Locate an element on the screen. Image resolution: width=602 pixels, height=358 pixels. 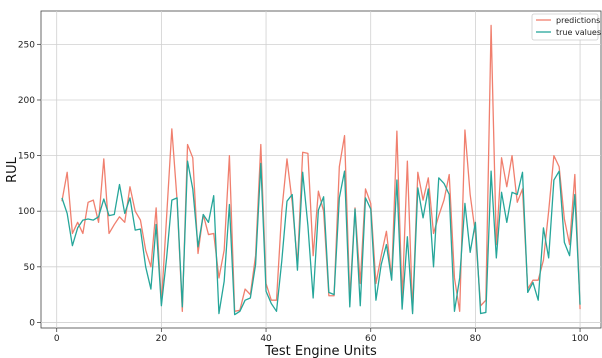
y-tick-label: 200 is located at coordinates (26, 101).